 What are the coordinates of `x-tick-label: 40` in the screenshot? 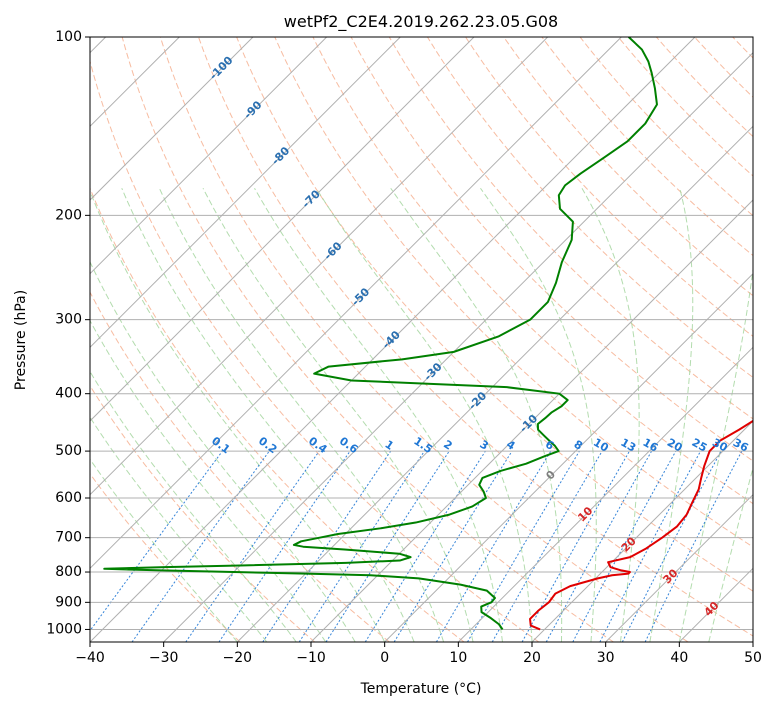 It's located at (679, 658).